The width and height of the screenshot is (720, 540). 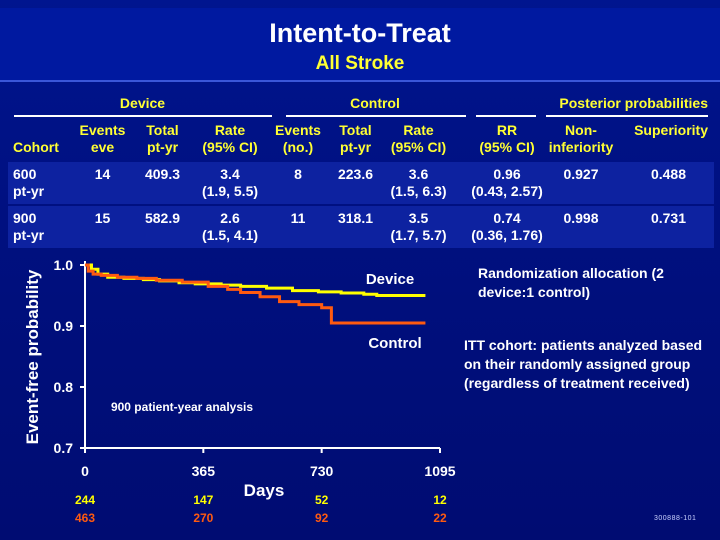 I want to click on header-dev-total-1: Total, so click(x=162, y=130).